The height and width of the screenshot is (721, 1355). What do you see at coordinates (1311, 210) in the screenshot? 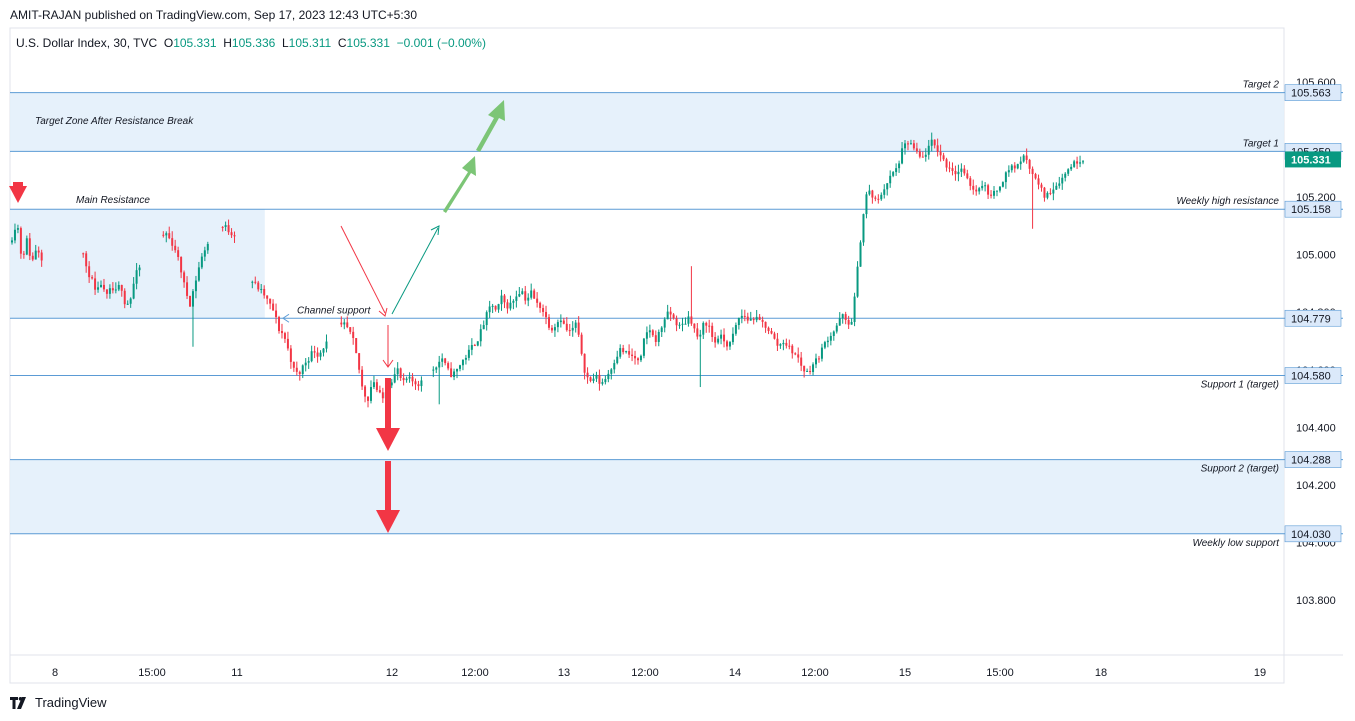
I see `price-tag-label-2: 105.158` at bounding box center [1311, 210].